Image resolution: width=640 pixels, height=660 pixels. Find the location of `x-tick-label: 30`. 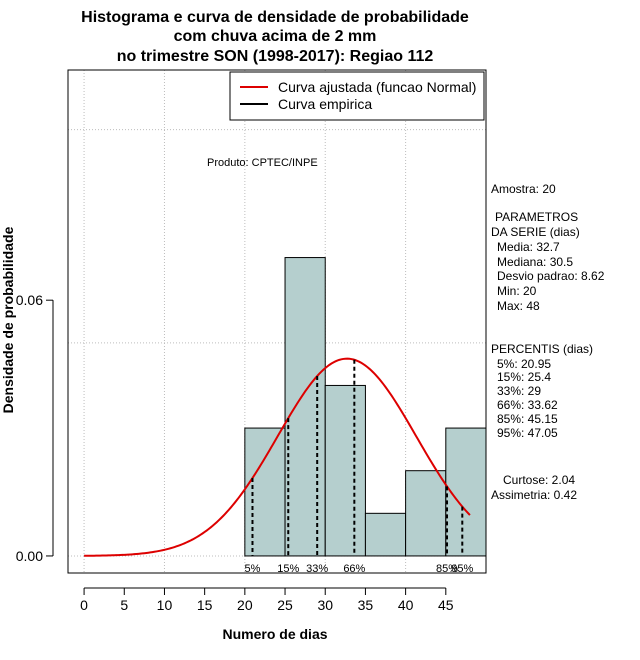

x-tick-label: 30 is located at coordinates (325, 605).